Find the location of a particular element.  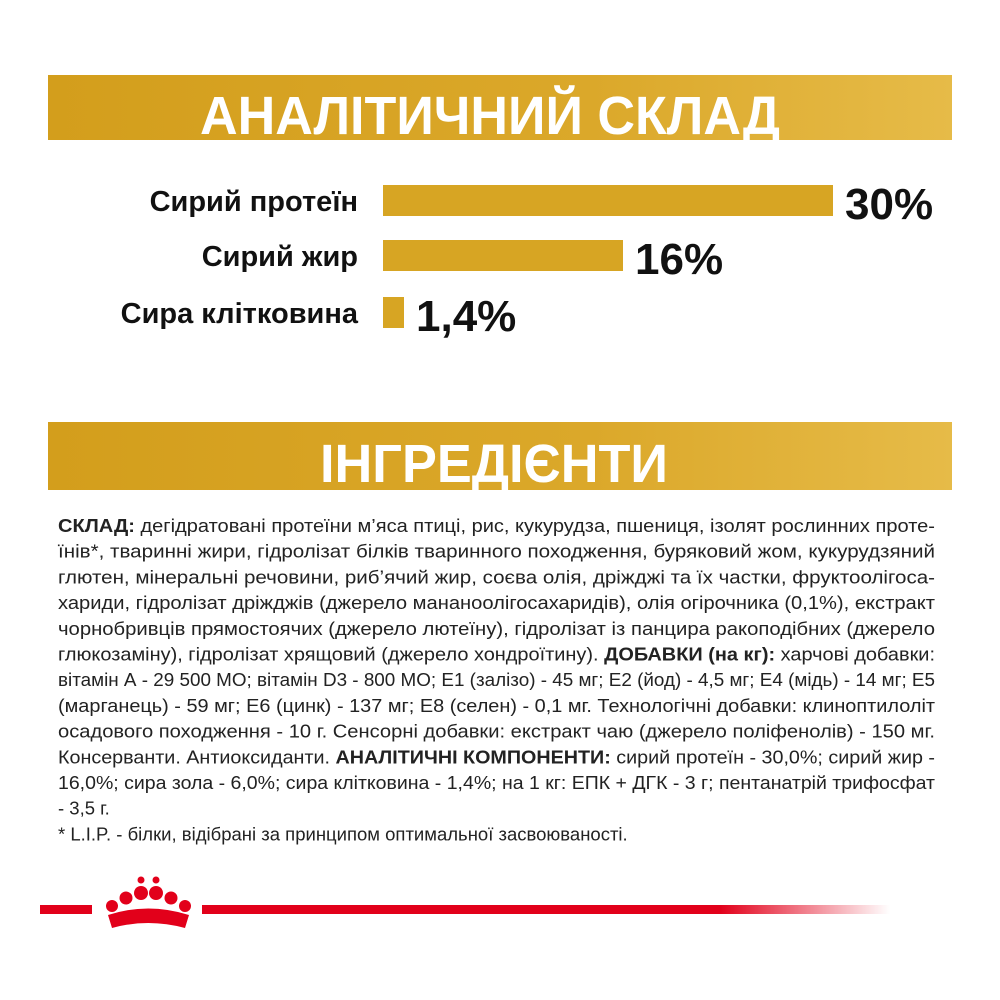

category-label: Сирий жир is located at coordinates (280, 257).